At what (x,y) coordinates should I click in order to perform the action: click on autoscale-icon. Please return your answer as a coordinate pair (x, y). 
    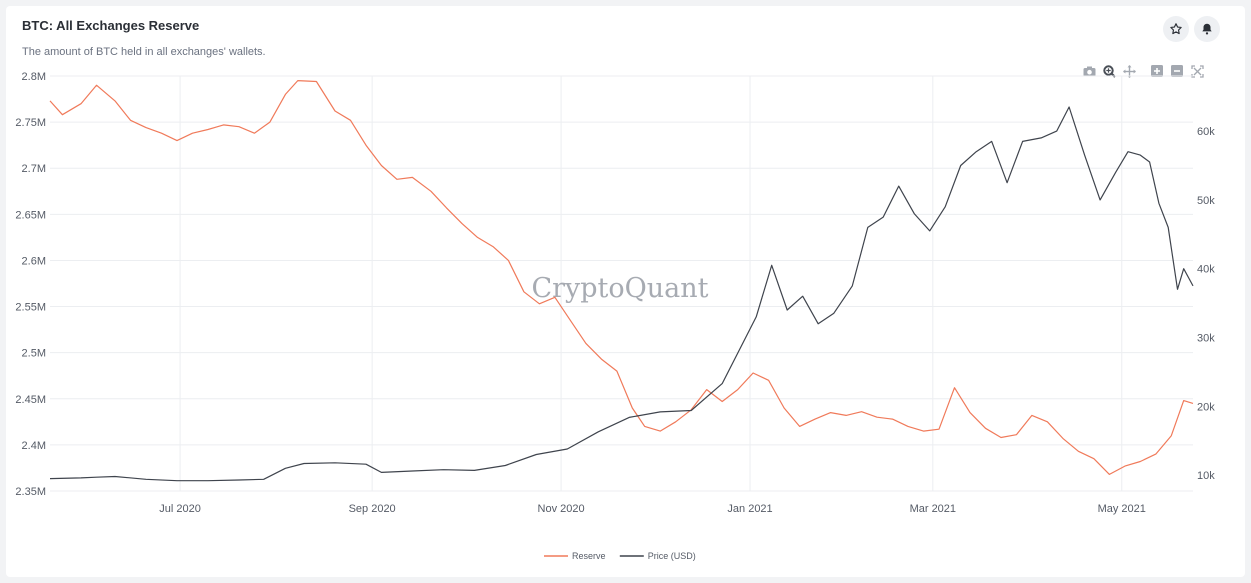
    Looking at the image, I should click on (1197, 71).